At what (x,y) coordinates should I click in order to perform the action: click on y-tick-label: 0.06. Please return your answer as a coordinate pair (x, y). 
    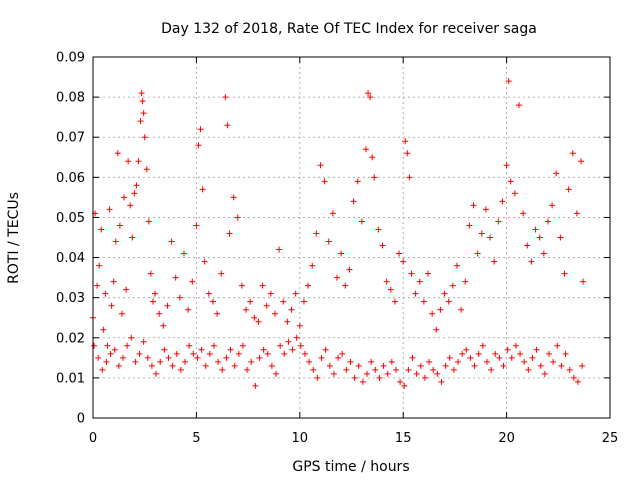
    Looking at the image, I should click on (70, 178).